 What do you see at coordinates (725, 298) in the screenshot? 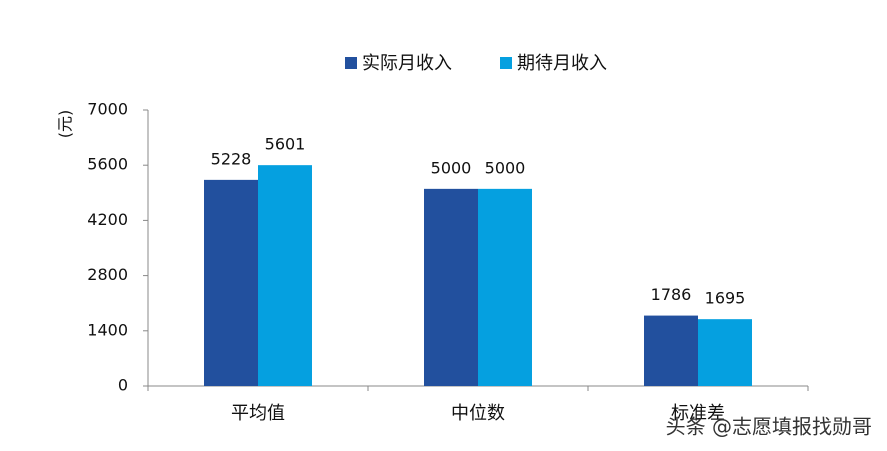
I see `value-label: 1695` at bounding box center [725, 298].